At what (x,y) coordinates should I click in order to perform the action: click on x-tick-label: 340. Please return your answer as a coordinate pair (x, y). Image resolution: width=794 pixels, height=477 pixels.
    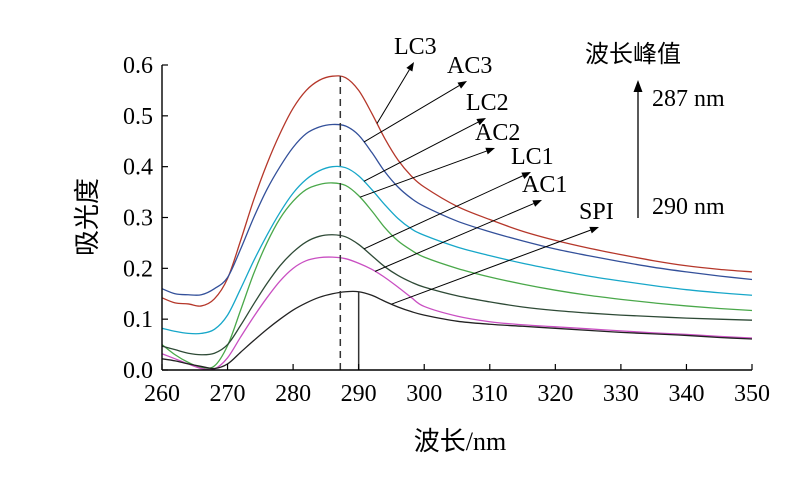
    Looking at the image, I should click on (686, 394).